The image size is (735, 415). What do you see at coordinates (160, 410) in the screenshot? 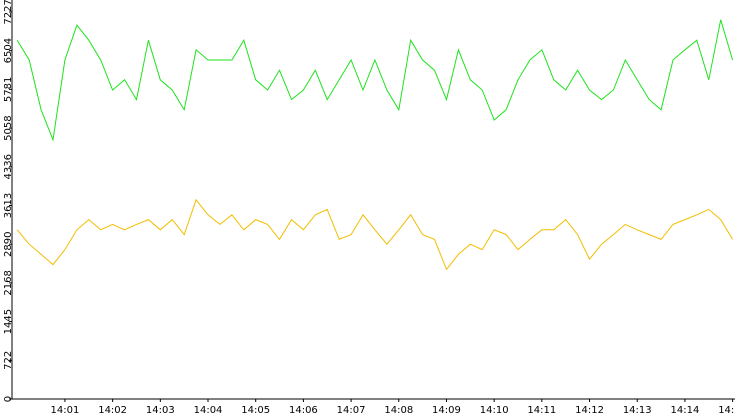
I see `x-tick-label: 14:03` at bounding box center [160, 410].